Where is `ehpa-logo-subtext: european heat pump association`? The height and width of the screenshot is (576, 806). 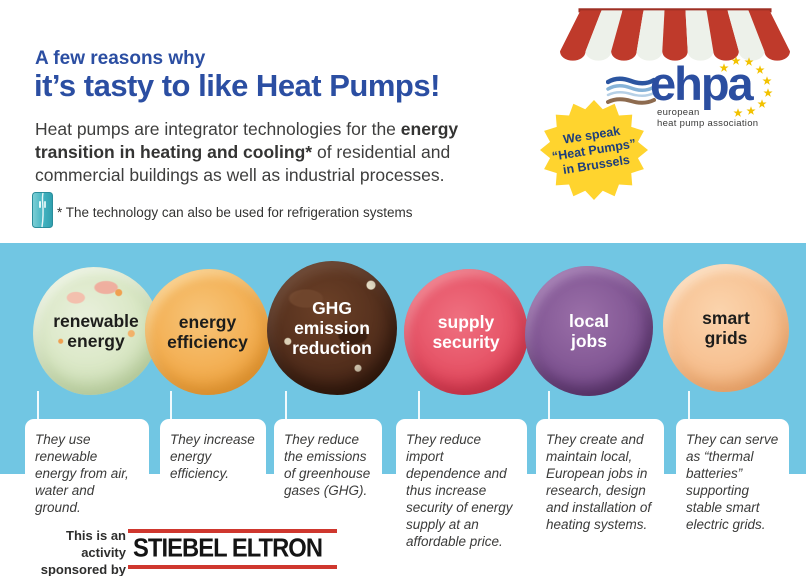 ehpa-logo-subtext: european heat pump association is located at coordinates (707, 118).